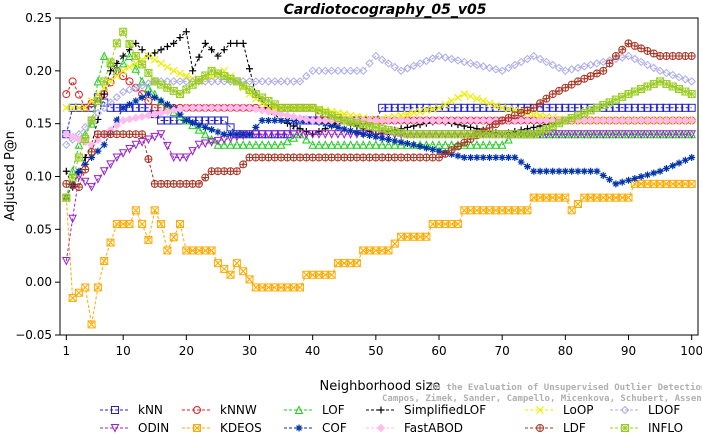 Image resolution: width=702 pixels, height=434 pixels. I want to click on y-tick-label-5: 0.20, so click(38, 71).